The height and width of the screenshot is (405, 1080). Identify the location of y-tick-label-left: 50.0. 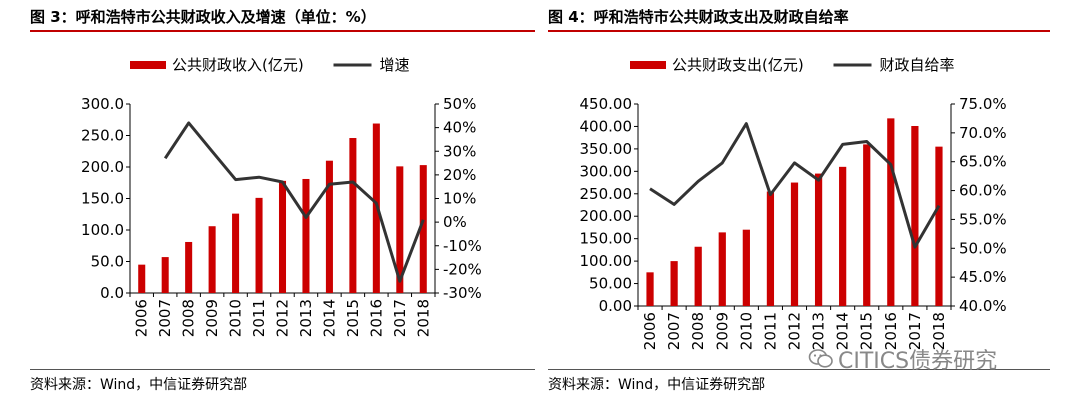
(107, 262).